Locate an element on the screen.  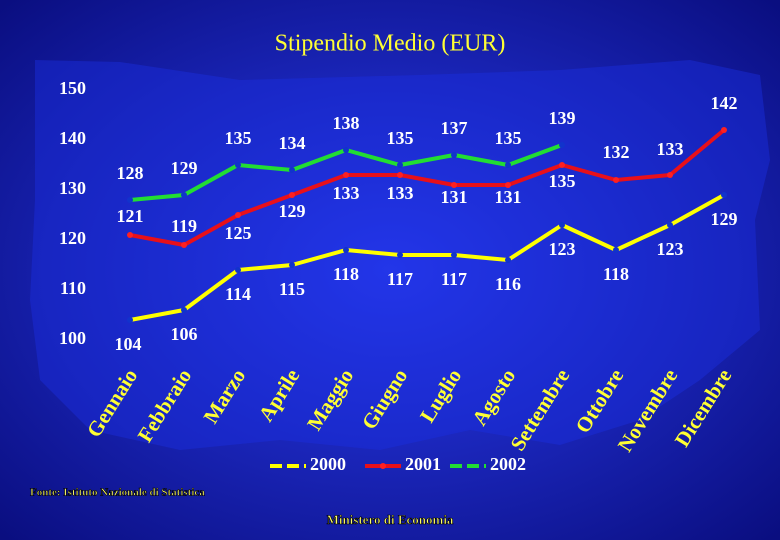
data-label: 128 is located at coordinates (130, 173).